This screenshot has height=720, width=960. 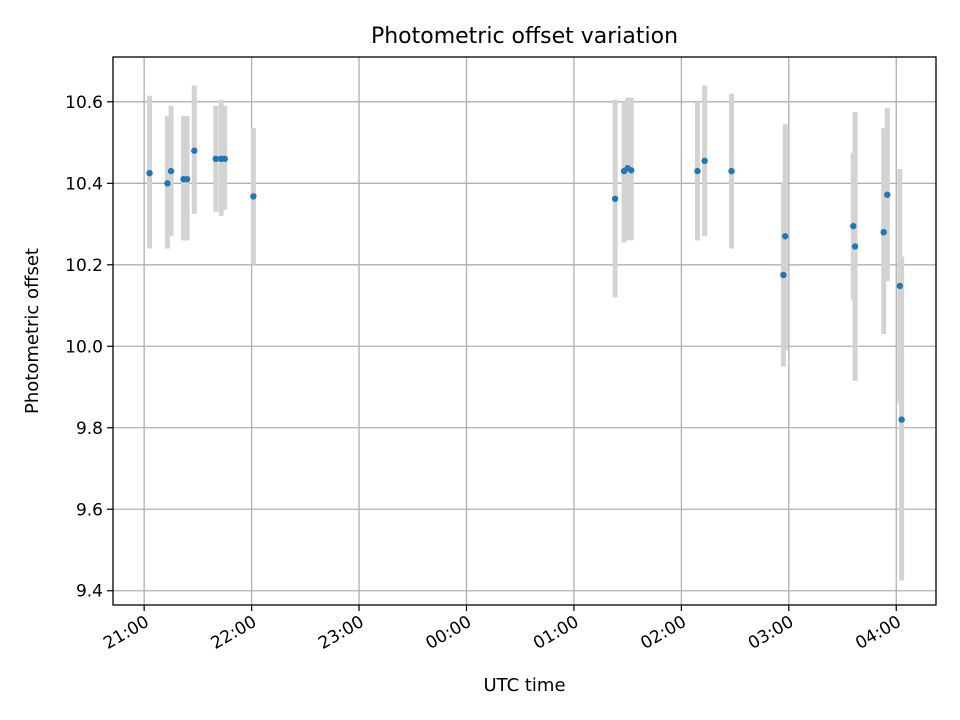 I want to click on x-tick-label: 04:00, so click(x=878, y=633).